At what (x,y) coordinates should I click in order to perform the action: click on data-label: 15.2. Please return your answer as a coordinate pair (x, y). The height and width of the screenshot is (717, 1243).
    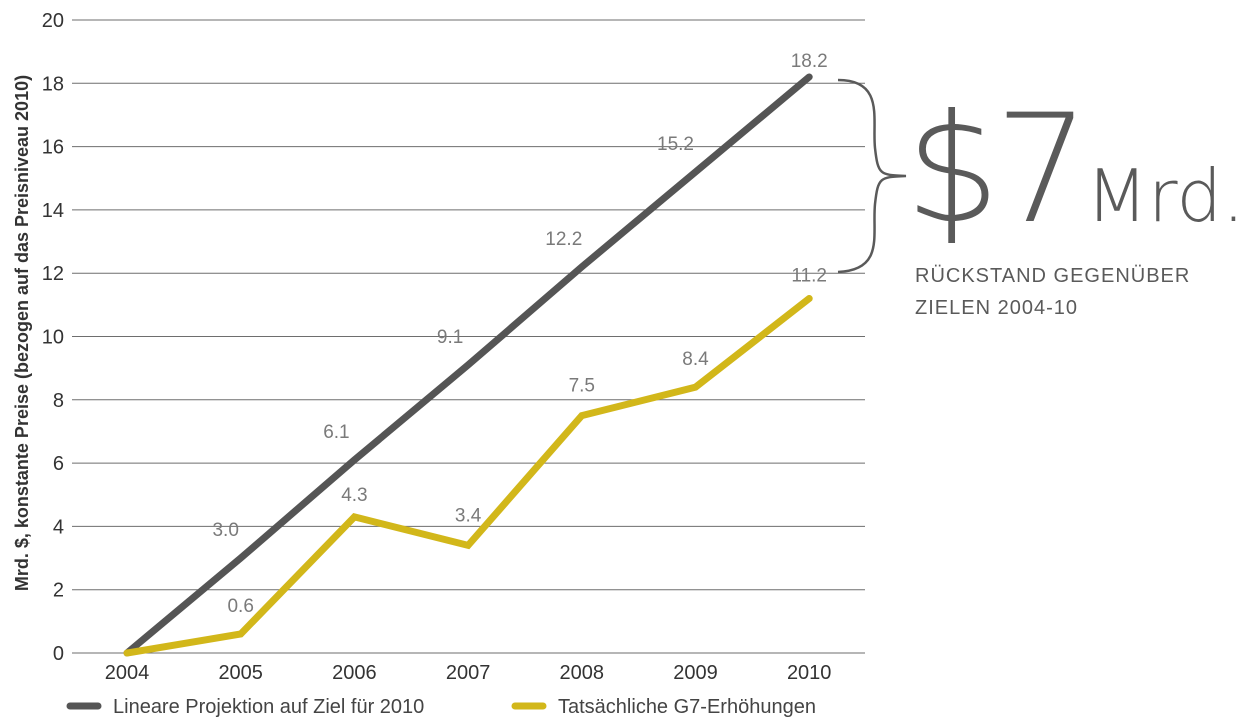
    Looking at the image, I should click on (675, 144).